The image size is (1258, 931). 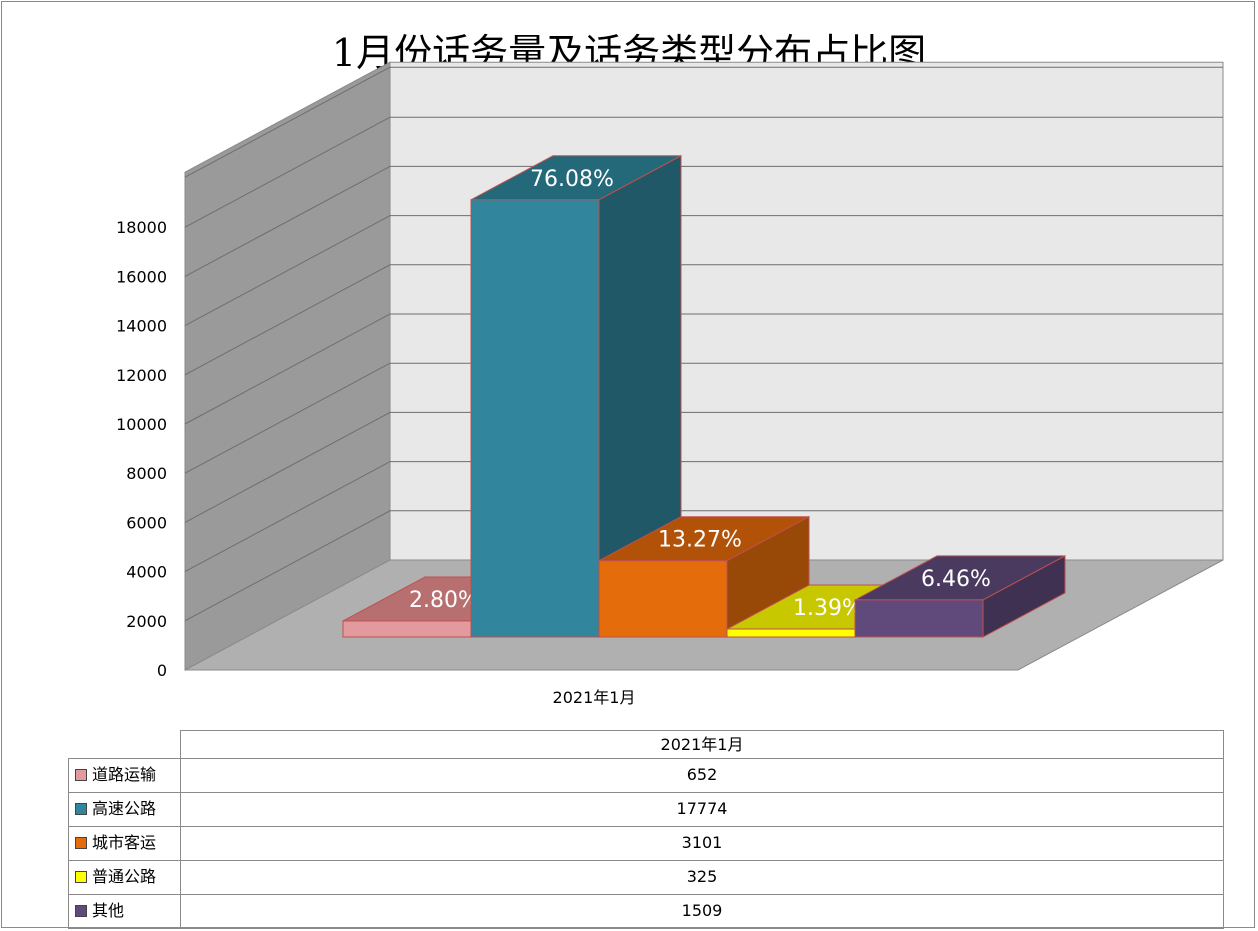 What do you see at coordinates (146, 572) in the screenshot?
I see `y-tick-label: 4000` at bounding box center [146, 572].